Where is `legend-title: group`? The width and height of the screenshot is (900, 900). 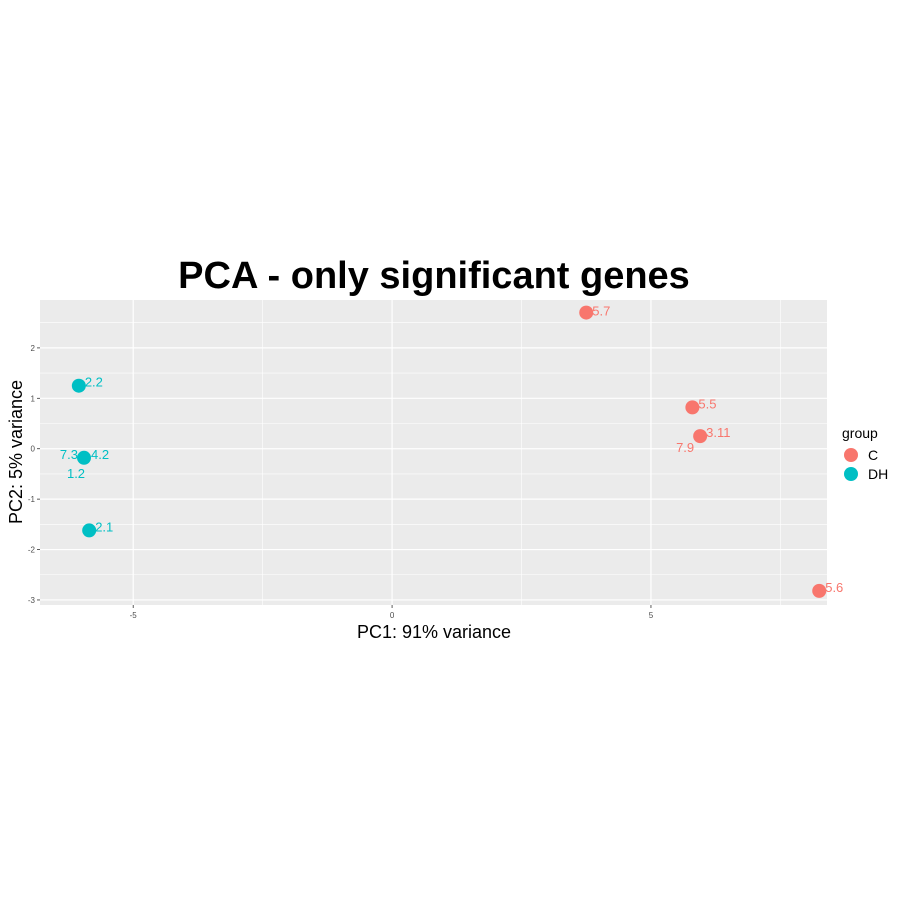 legend-title: group is located at coordinates (860, 433).